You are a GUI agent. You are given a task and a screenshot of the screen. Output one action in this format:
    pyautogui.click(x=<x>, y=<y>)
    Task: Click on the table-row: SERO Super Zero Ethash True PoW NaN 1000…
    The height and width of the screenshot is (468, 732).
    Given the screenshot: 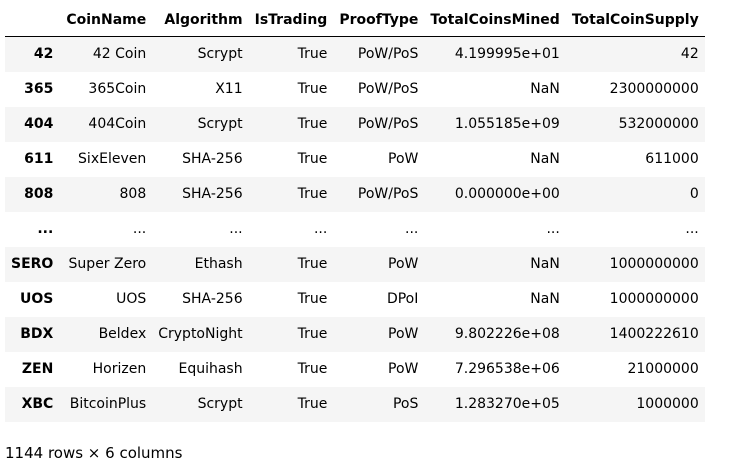 What is the action you would take?
    pyautogui.click(x=355, y=264)
    